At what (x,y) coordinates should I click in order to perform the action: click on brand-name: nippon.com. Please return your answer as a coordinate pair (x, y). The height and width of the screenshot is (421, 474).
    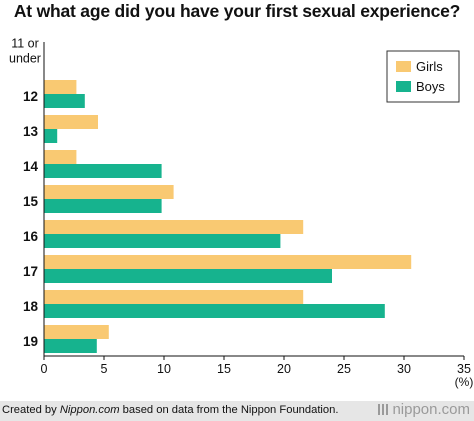
    Looking at the image, I should click on (431, 409).